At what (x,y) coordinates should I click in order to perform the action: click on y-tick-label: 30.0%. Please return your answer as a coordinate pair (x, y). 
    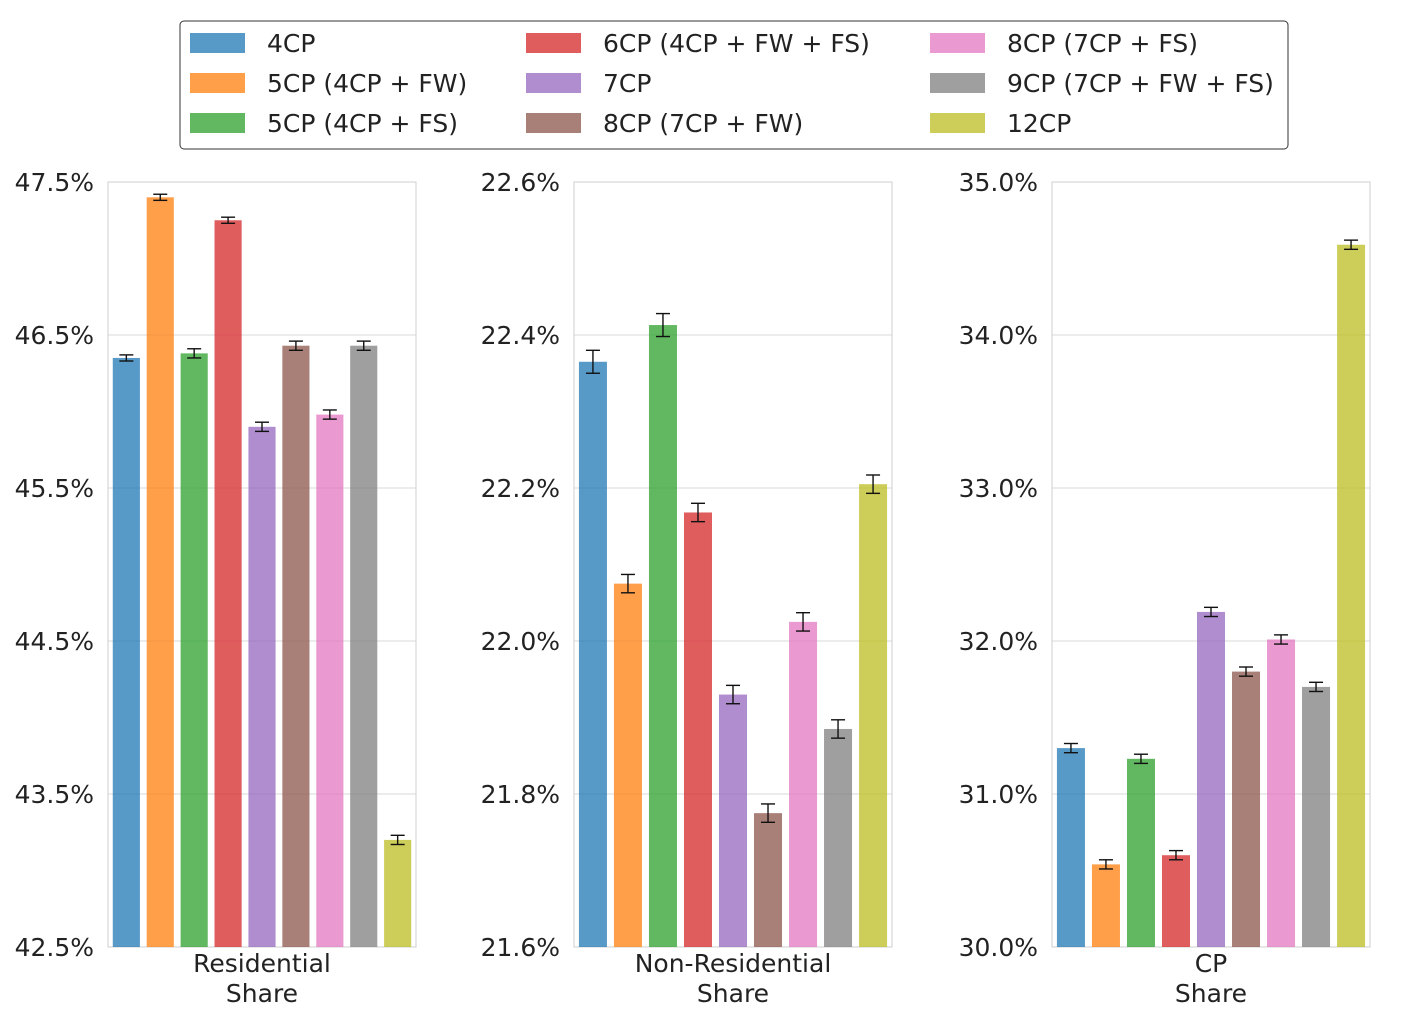
    Looking at the image, I should click on (998, 947).